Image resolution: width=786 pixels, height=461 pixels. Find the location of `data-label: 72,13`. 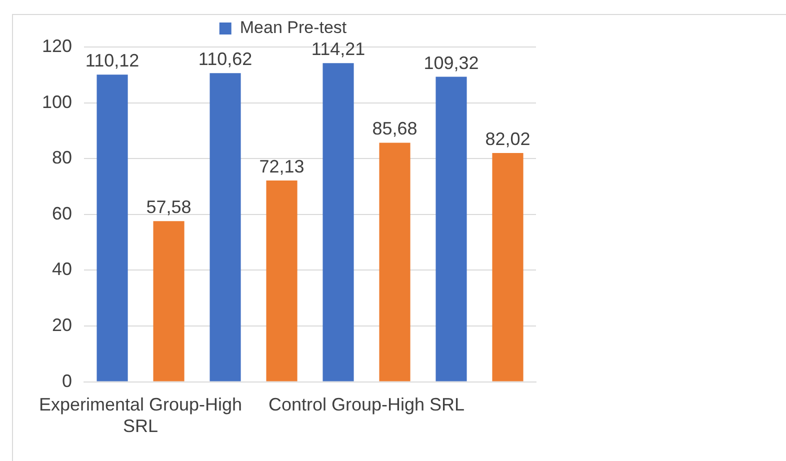

data-label: 72,13 is located at coordinates (281, 166).